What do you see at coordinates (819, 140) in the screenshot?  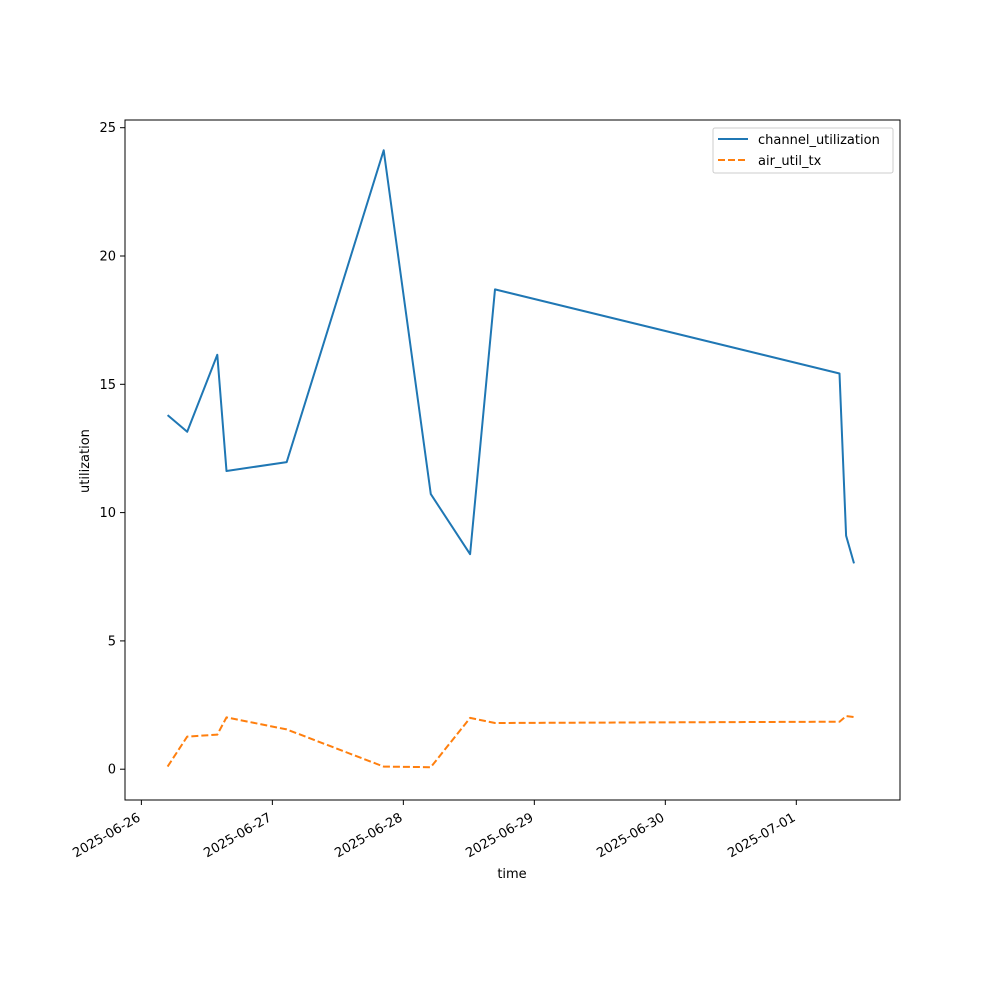 I see `legend-label: channel_utilization` at bounding box center [819, 140].